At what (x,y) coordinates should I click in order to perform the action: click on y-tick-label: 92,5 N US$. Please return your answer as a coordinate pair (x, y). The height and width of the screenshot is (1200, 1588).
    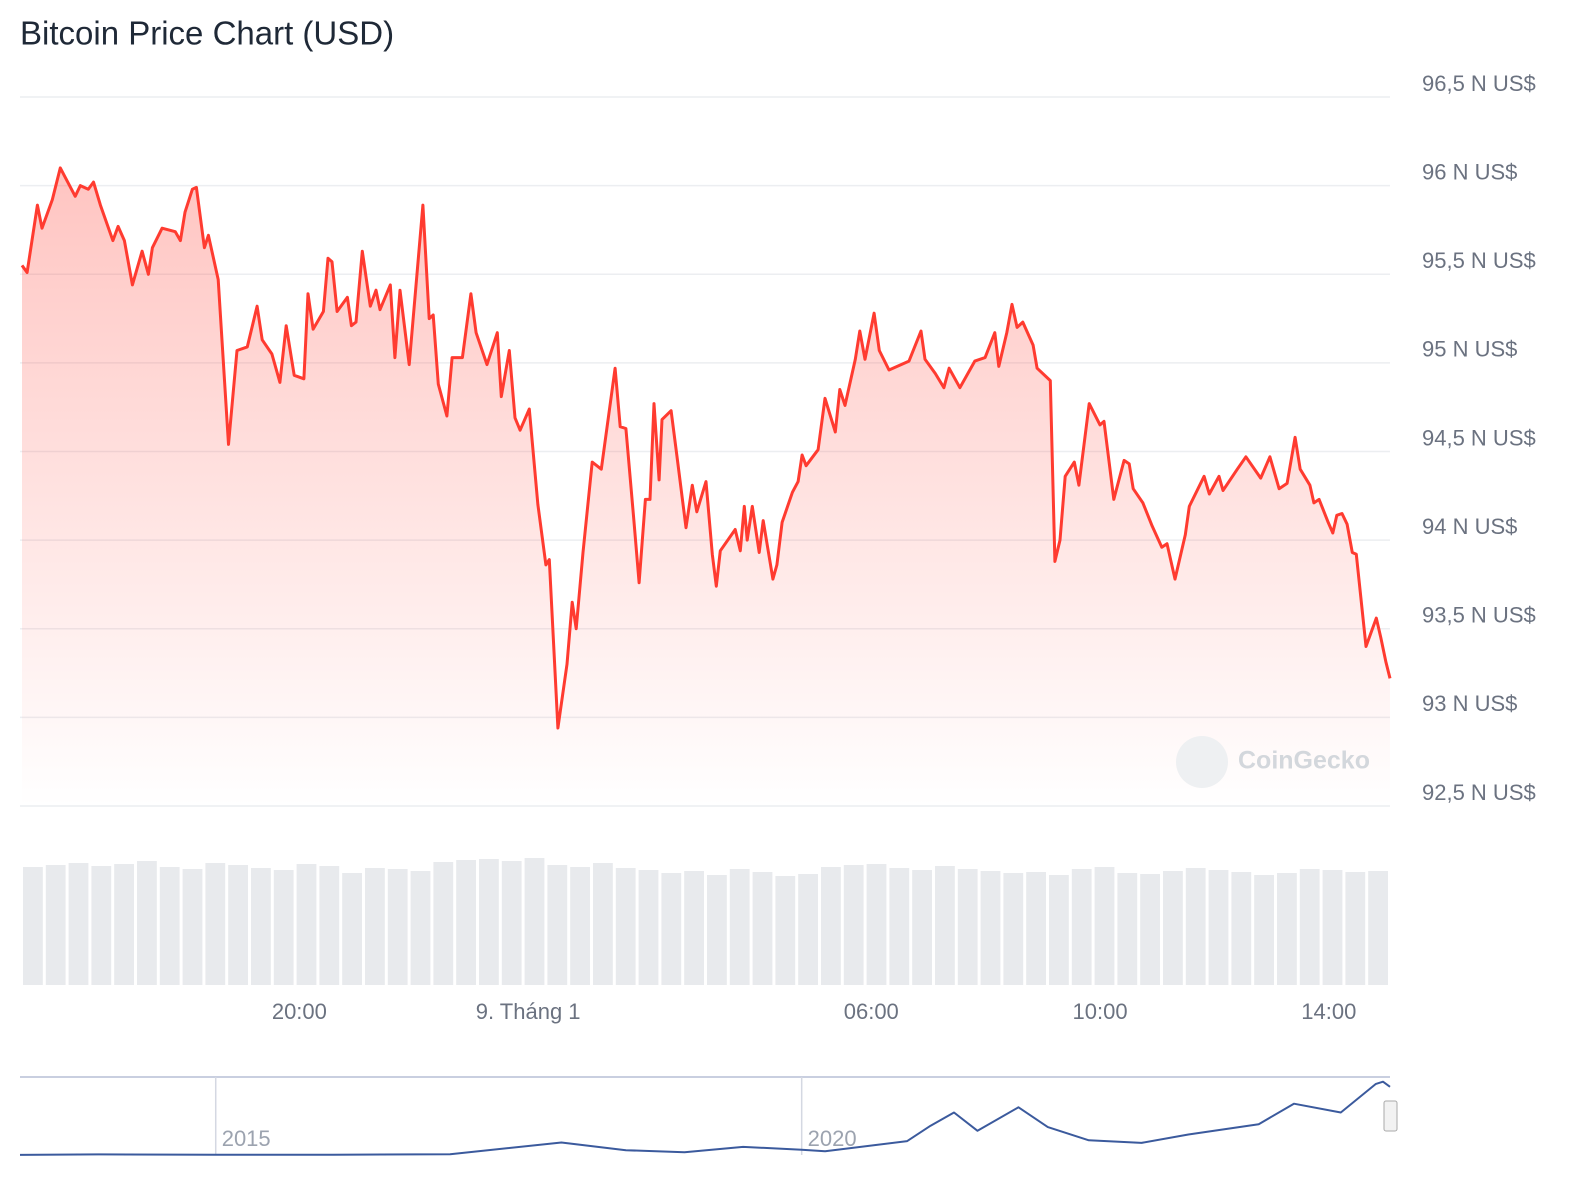
    Looking at the image, I should click on (1479, 792).